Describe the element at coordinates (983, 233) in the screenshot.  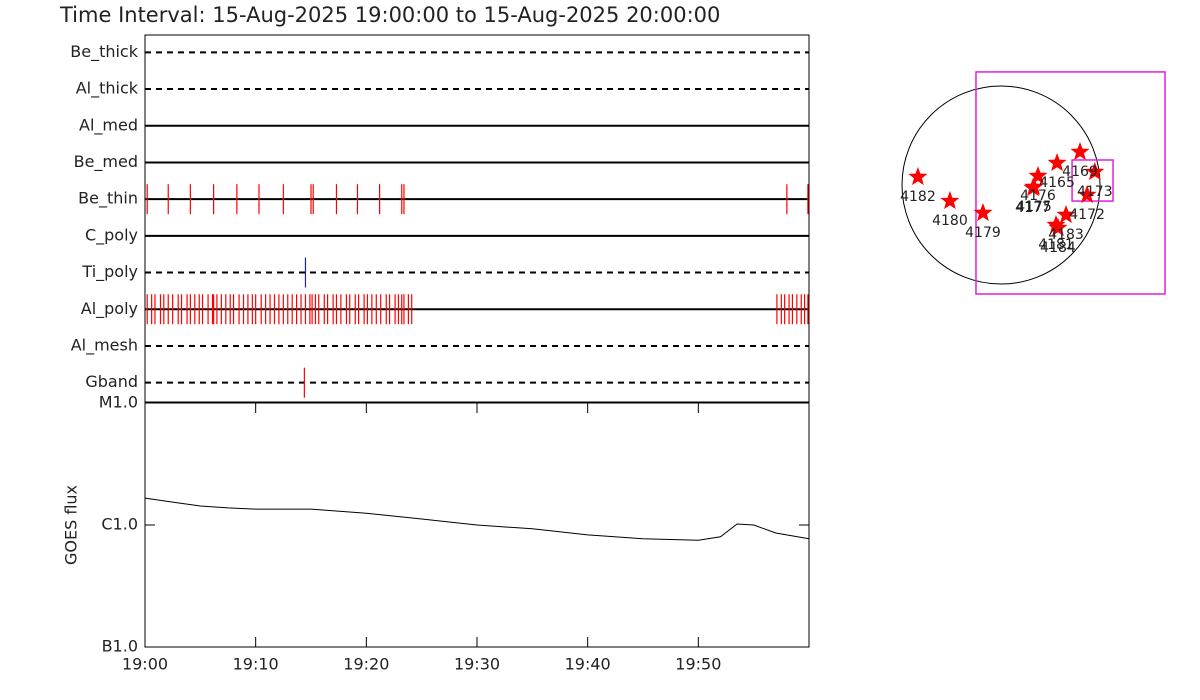
I see `ar-label: 4179` at that location.